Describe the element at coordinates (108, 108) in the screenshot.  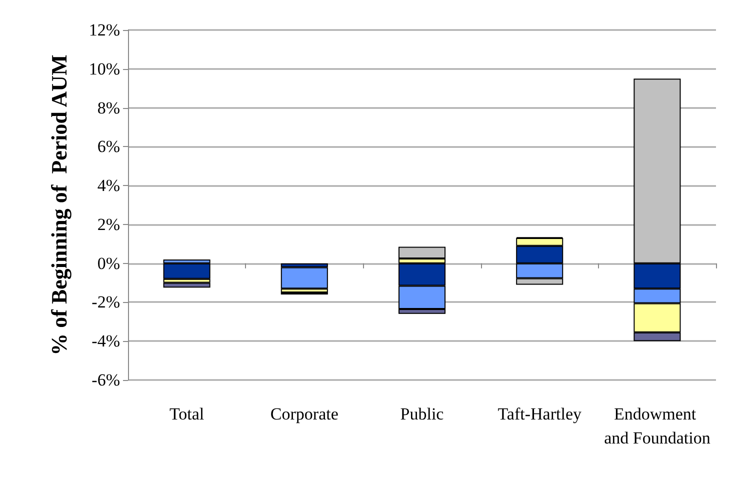
I see `y-tick-label: 8%` at that location.